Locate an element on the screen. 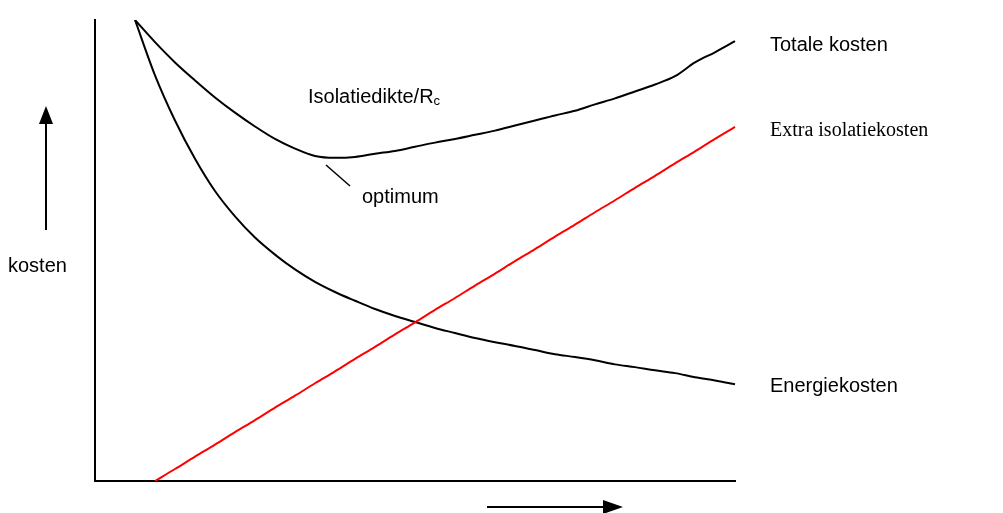 The height and width of the screenshot is (513, 1003). series-label: Totale kosten is located at coordinates (829, 43).